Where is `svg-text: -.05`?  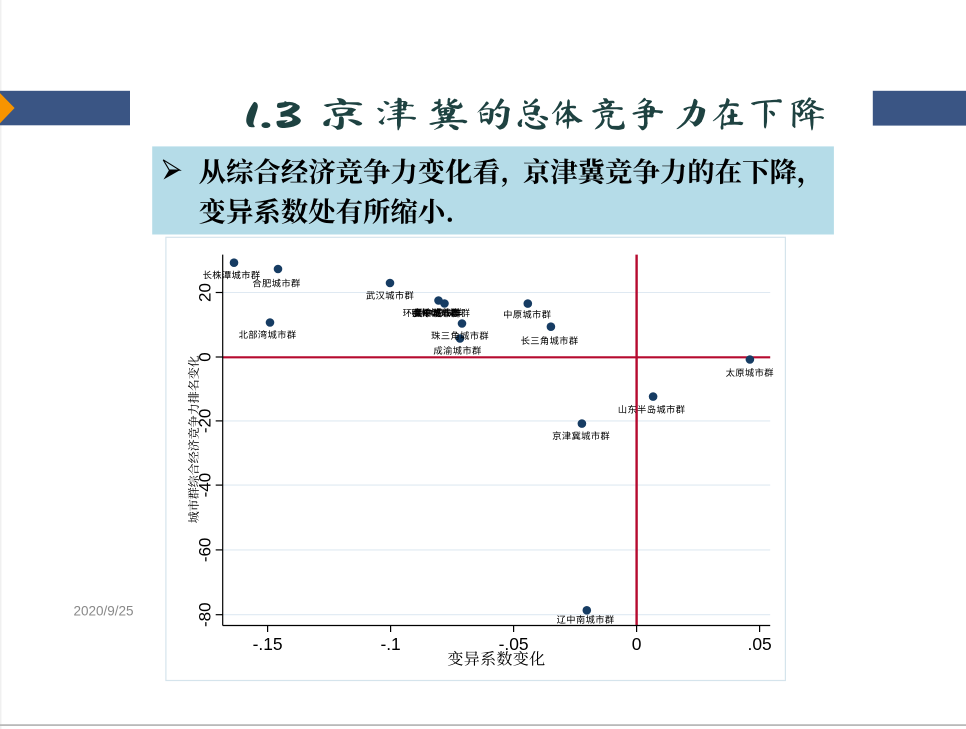
svg-text: -.05 is located at coordinates (514, 644).